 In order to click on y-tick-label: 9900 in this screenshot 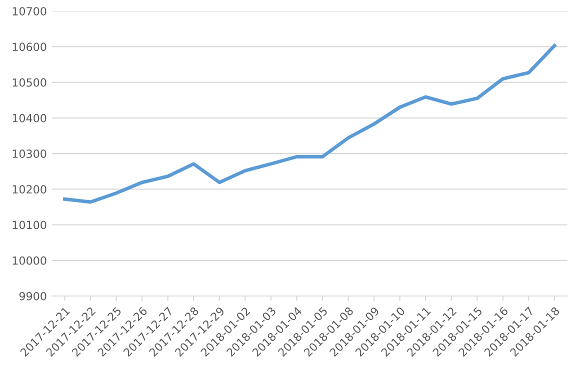, I will do `click(32, 296)`.